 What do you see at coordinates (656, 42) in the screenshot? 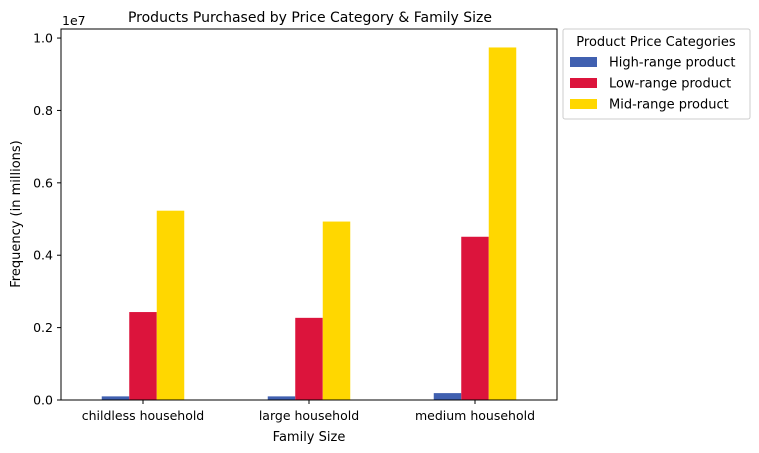
I see `legend-title: Product Price Categories` at bounding box center [656, 42].